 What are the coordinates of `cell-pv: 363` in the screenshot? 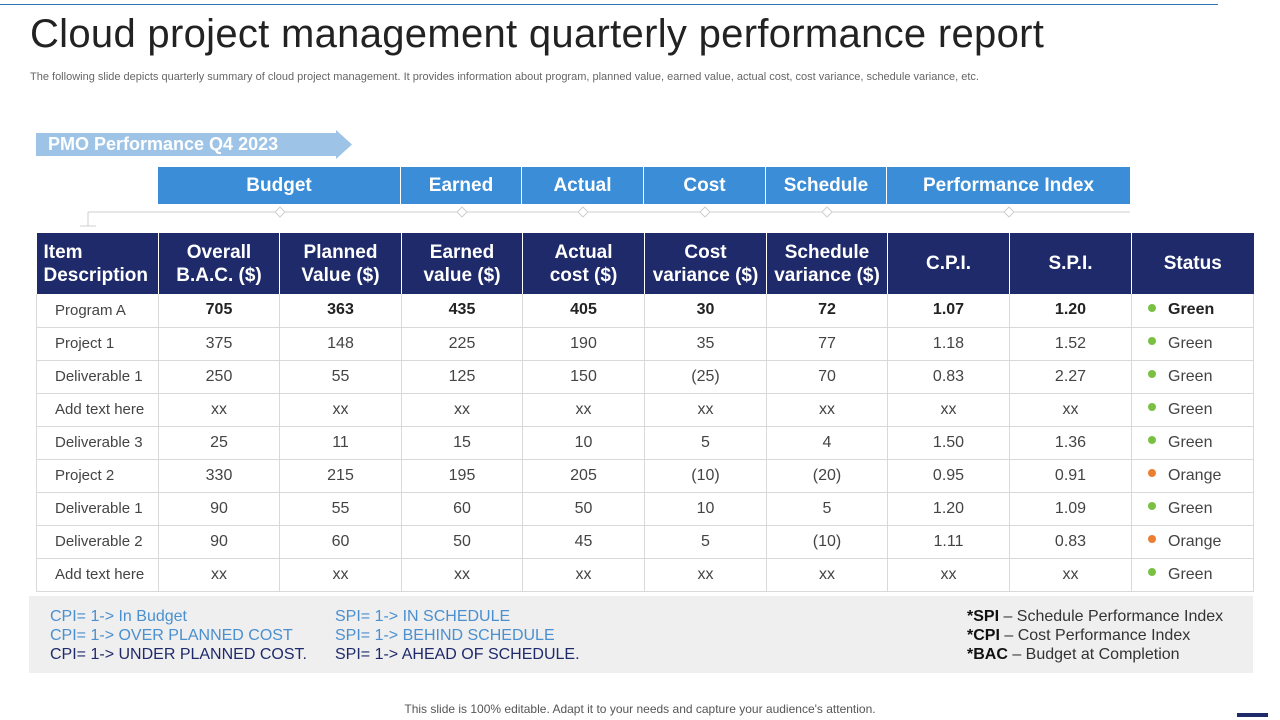 It's located at (340, 311).